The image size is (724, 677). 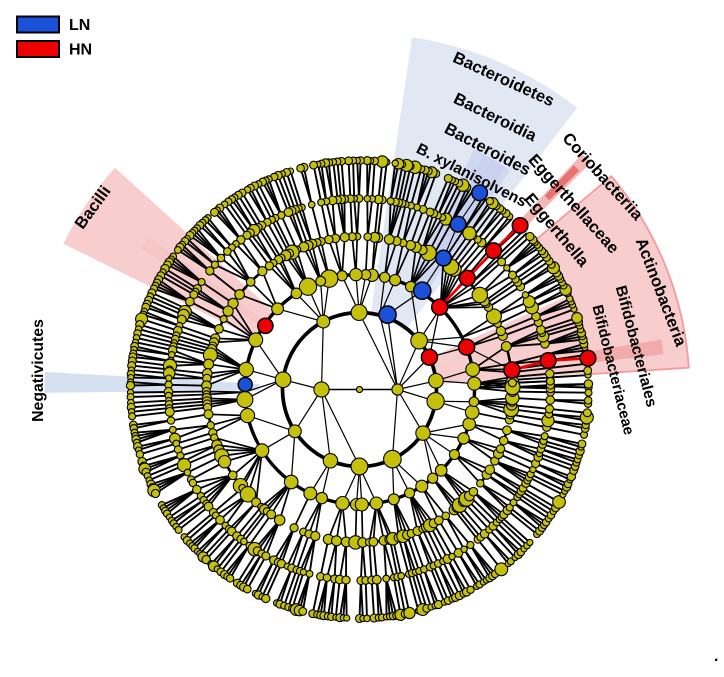 What do you see at coordinates (38, 370) in the screenshot?
I see `svg-text: Negativicutes` at bounding box center [38, 370].